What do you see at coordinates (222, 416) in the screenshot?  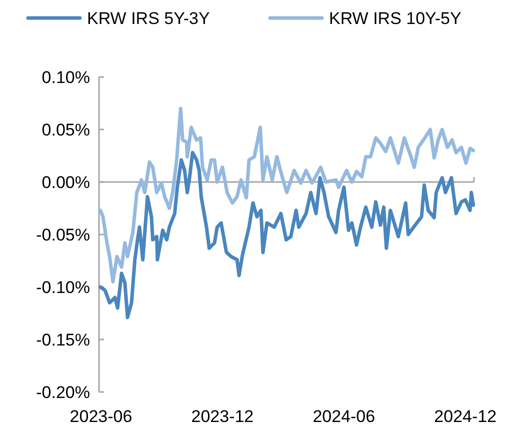 I see `x-tick-label: 2023-12` at bounding box center [222, 416].